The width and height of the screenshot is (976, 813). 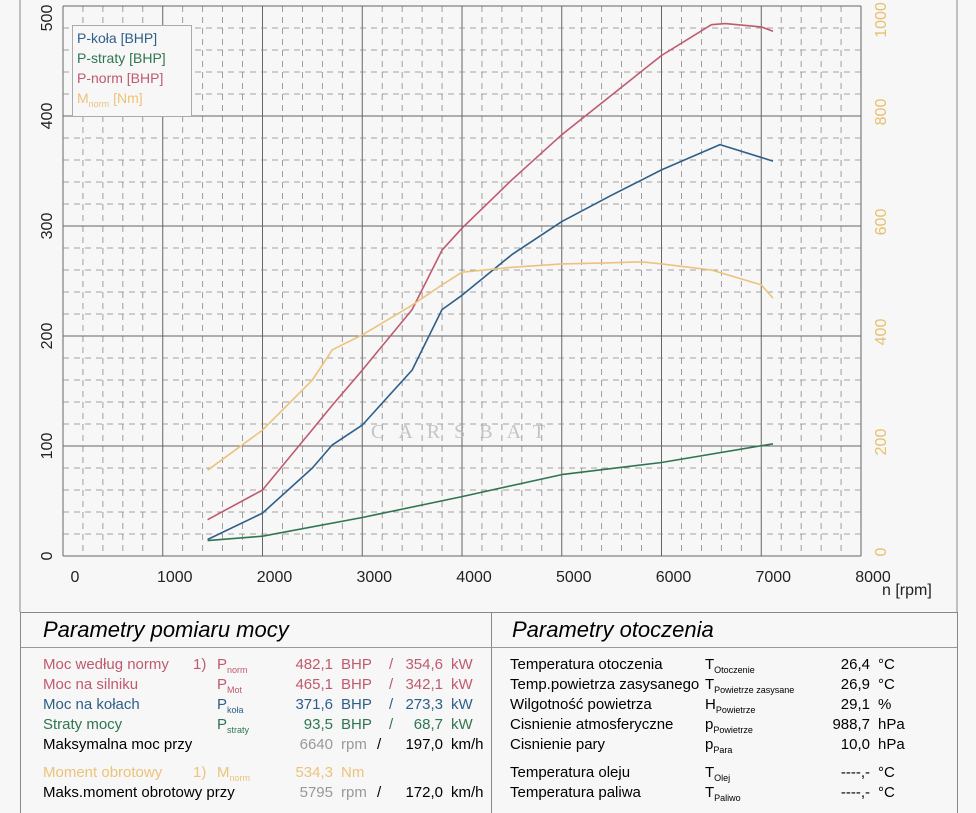 I want to click on torque-value: 534,3, so click(x=314, y=772).